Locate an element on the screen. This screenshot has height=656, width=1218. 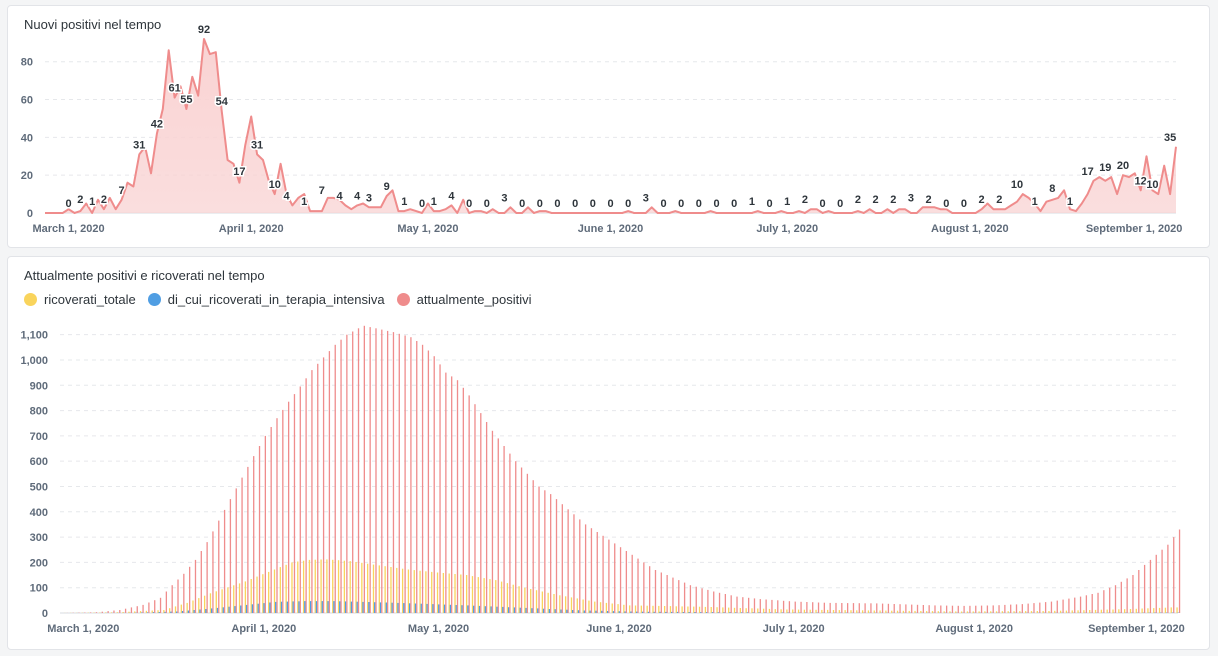
data-label: 4 is located at coordinates (357, 196).